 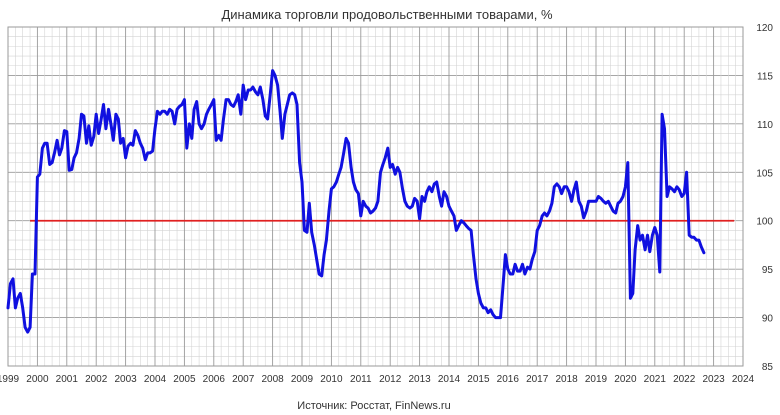 I want to click on y-tick-label: 115, so click(x=765, y=76).